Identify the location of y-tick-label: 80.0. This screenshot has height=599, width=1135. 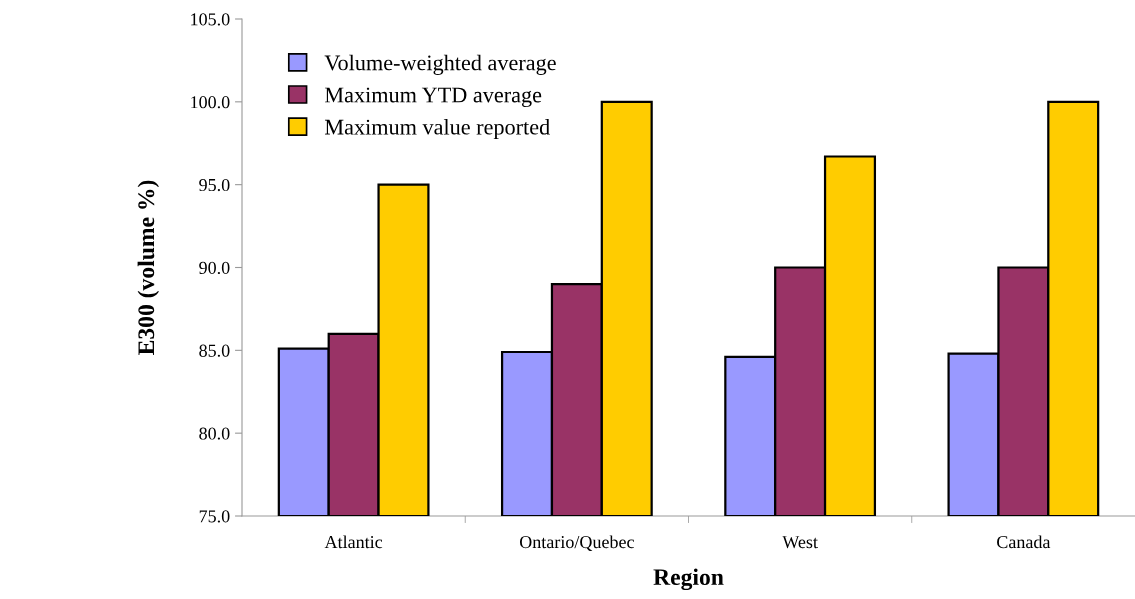
(214, 433).